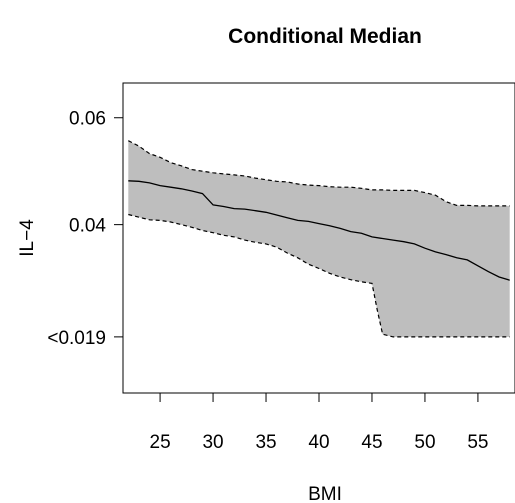 The height and width of the screenshot is (503, 515). What do you see at coordinates (371, 442) in the screenshot?
I see `x-tick-label: 45` at bounding box center [371, 442].